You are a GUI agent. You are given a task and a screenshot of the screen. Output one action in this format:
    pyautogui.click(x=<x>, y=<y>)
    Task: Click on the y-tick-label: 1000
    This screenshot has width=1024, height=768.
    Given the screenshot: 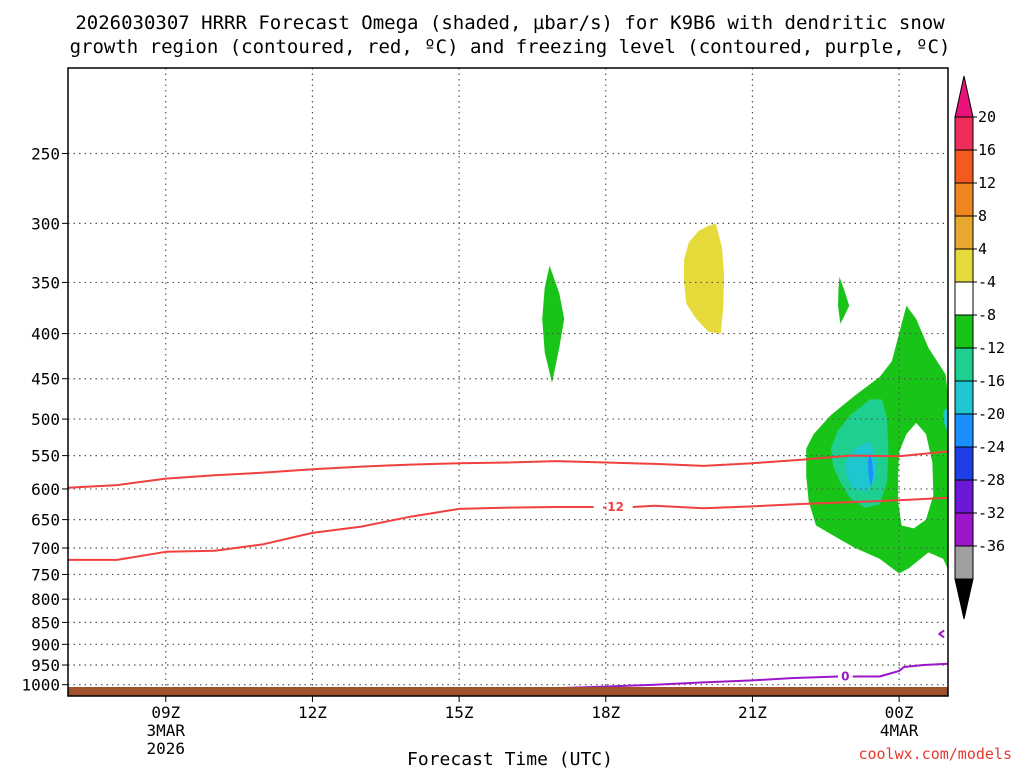 What is the action you would take?
    pyautogui.click(x=40, y=685)
    